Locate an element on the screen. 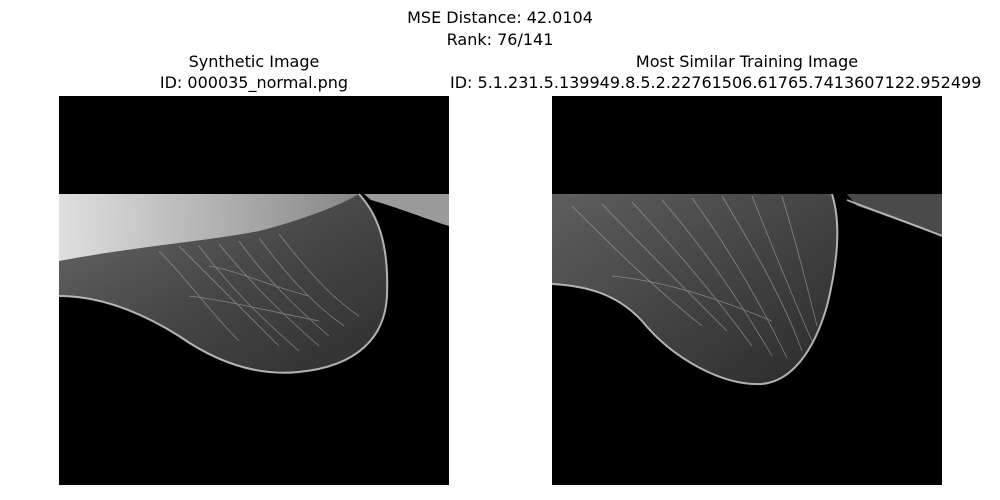 This screenshot has width=1000, height=500. figure-title-rank: Rank: 76/141 is located at coordinates (500, 39).